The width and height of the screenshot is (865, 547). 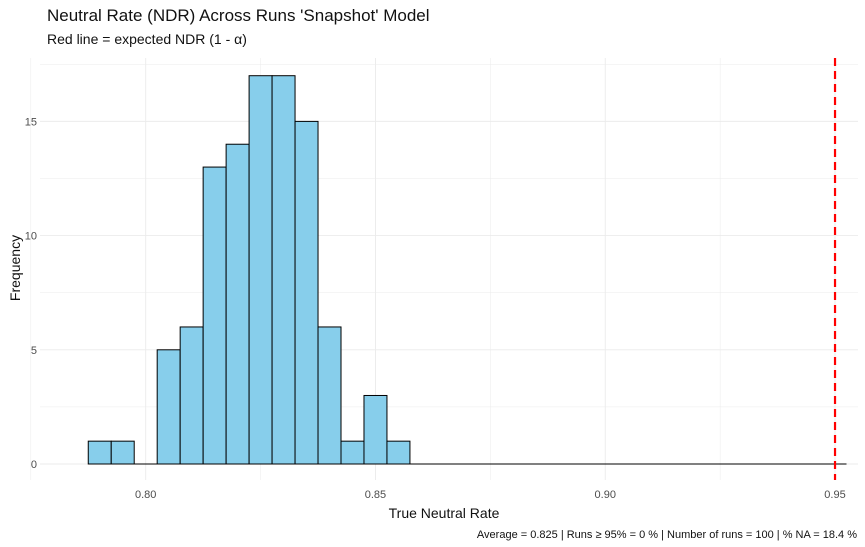 What do you see at coordinates (605, 495) in the screenshot?
I see `x-tick-label: 0.90` at bounding box center [605, 495].